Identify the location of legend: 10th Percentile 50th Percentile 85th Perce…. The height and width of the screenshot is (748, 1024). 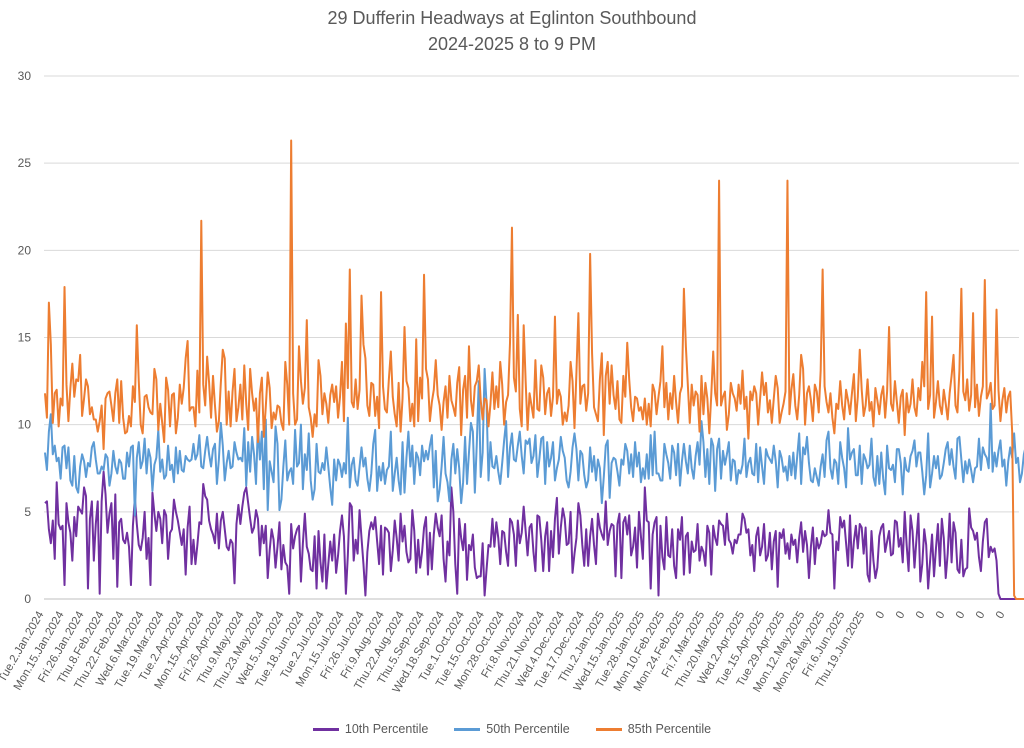
(512, 729).